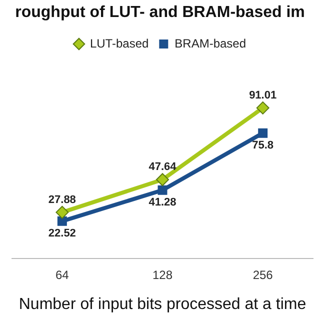 This screenshot has width=320, height=320. Describe the element at coordinates (210, 43) in the screenshot. I see `legend-label: BRAM-based` at that location.